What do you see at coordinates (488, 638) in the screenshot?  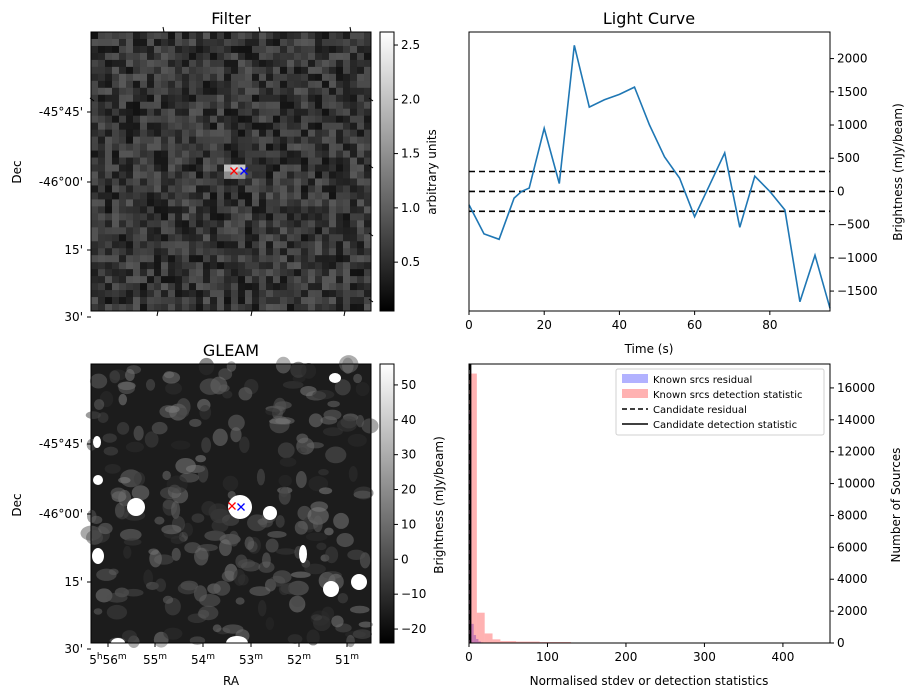 I see `known-detection-bar` at bounding box center [488, 638].